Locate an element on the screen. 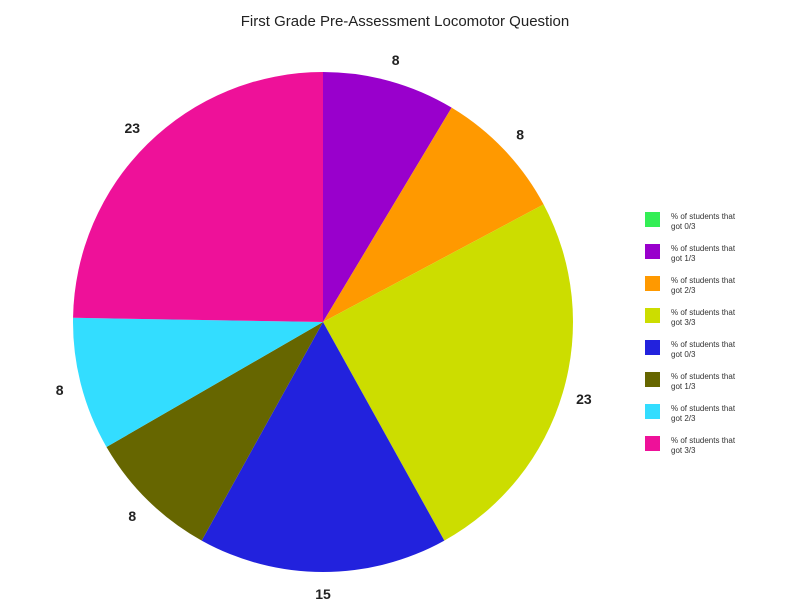  legend-label-2: % of students that got 2/3 is located at coordinates (703, 285).